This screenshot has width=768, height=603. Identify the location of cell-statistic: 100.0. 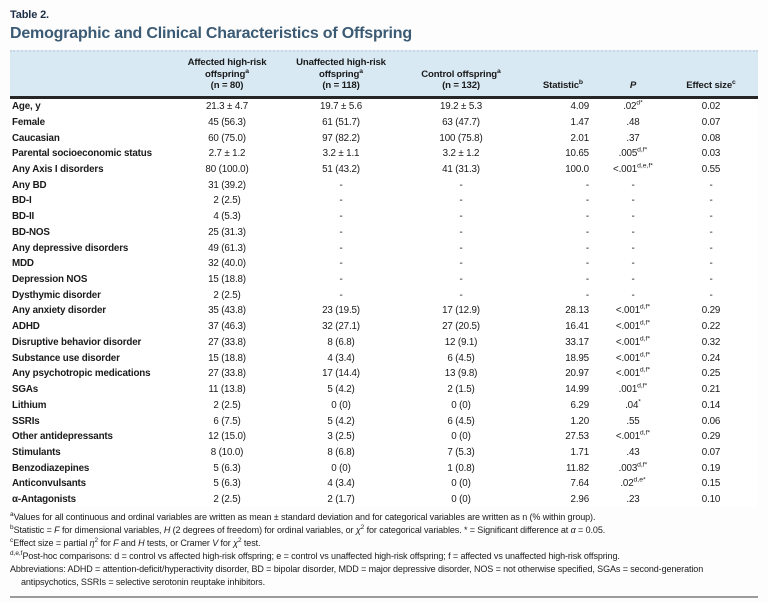
(577, 170).